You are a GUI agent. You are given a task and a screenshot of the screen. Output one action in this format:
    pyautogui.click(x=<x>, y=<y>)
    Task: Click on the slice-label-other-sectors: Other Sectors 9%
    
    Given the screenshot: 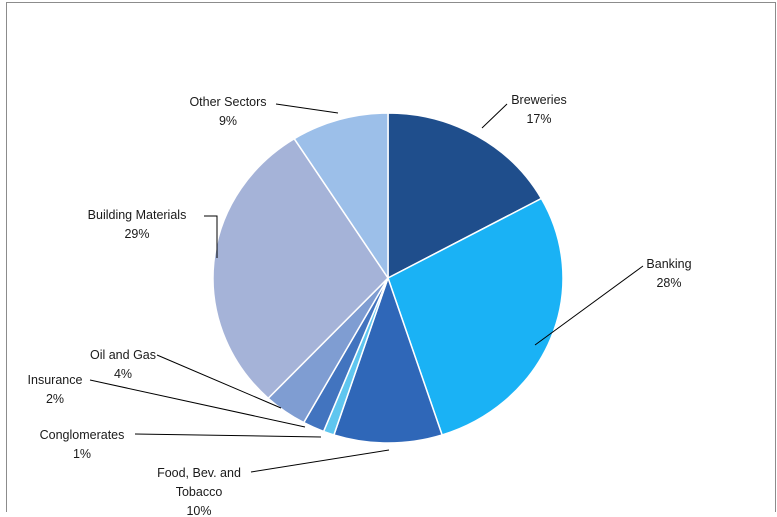 What is the action you would take?
    pyautogui.click(x=227, y=111)
    